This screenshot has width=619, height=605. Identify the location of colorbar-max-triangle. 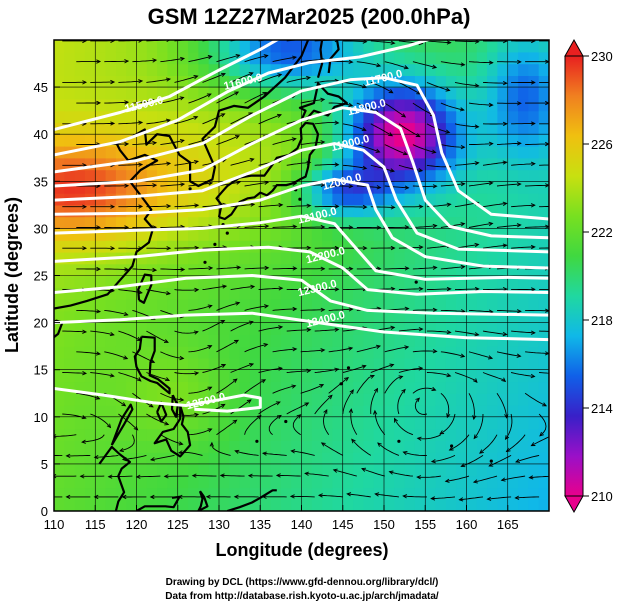
(574, 47).